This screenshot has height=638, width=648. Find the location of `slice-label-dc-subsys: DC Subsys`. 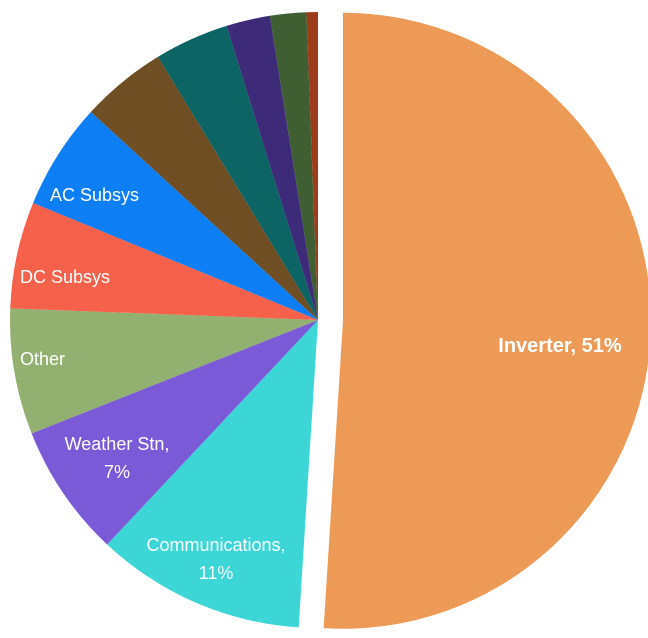

slice-label-dc-subsys: DC Subsys is located at coordinates (65, 277).